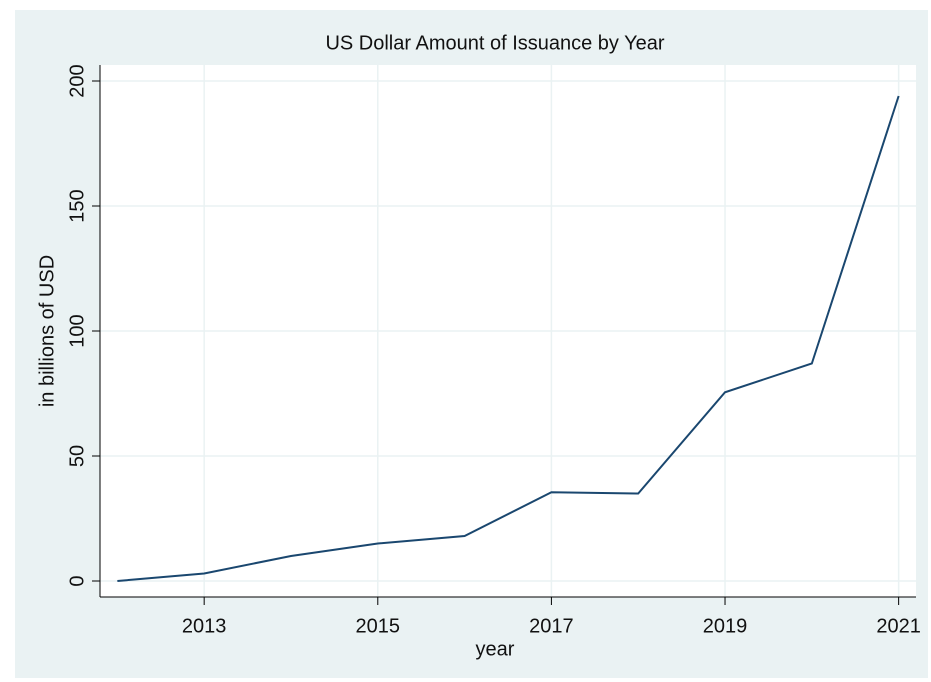  Describe the element at coordinates (495, 649) in the screenshot. I see `x-axis-label: year` at that location.